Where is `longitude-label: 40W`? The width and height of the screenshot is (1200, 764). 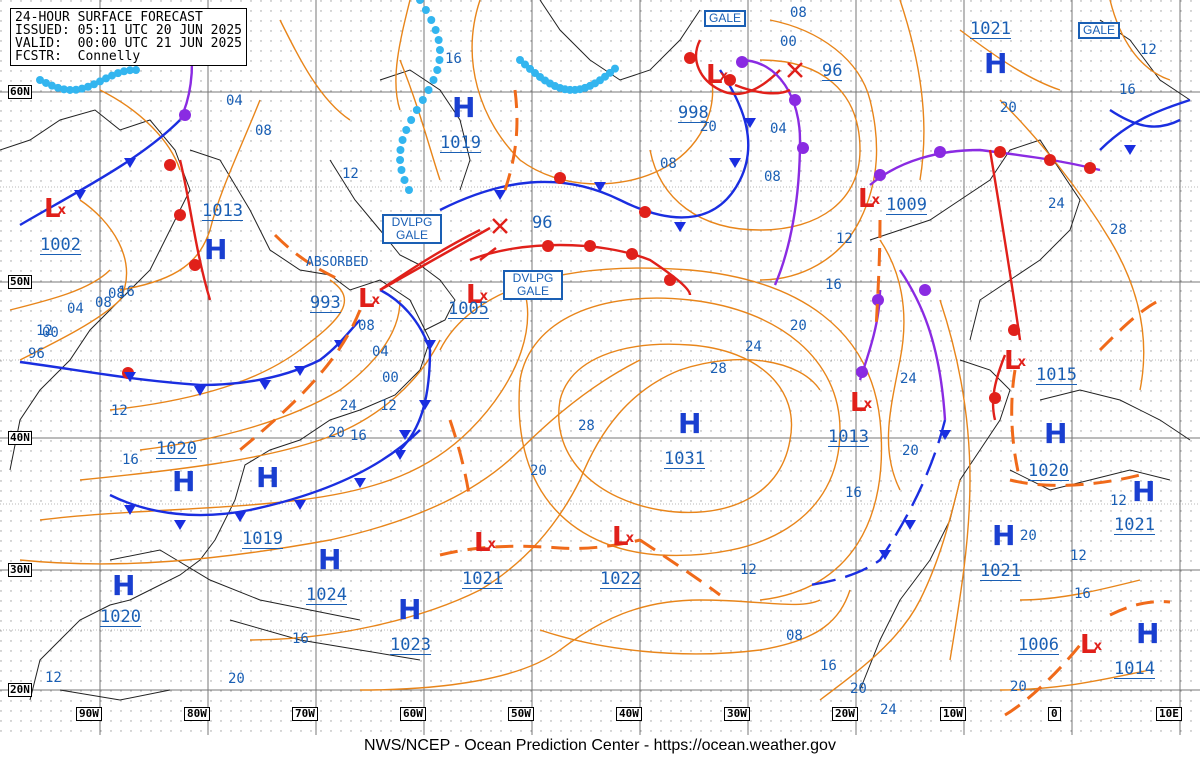 longitude-label: 40W is located at coordinates (629, 714).